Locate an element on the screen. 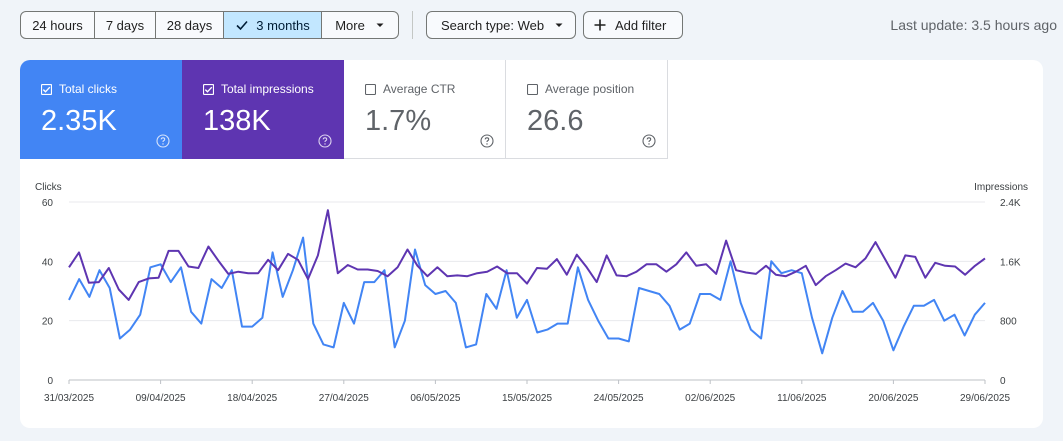 The width and height of the screenshot is (1063, 441). x-tick-label: 09/04/2025 is located at coordinates (161, 398).